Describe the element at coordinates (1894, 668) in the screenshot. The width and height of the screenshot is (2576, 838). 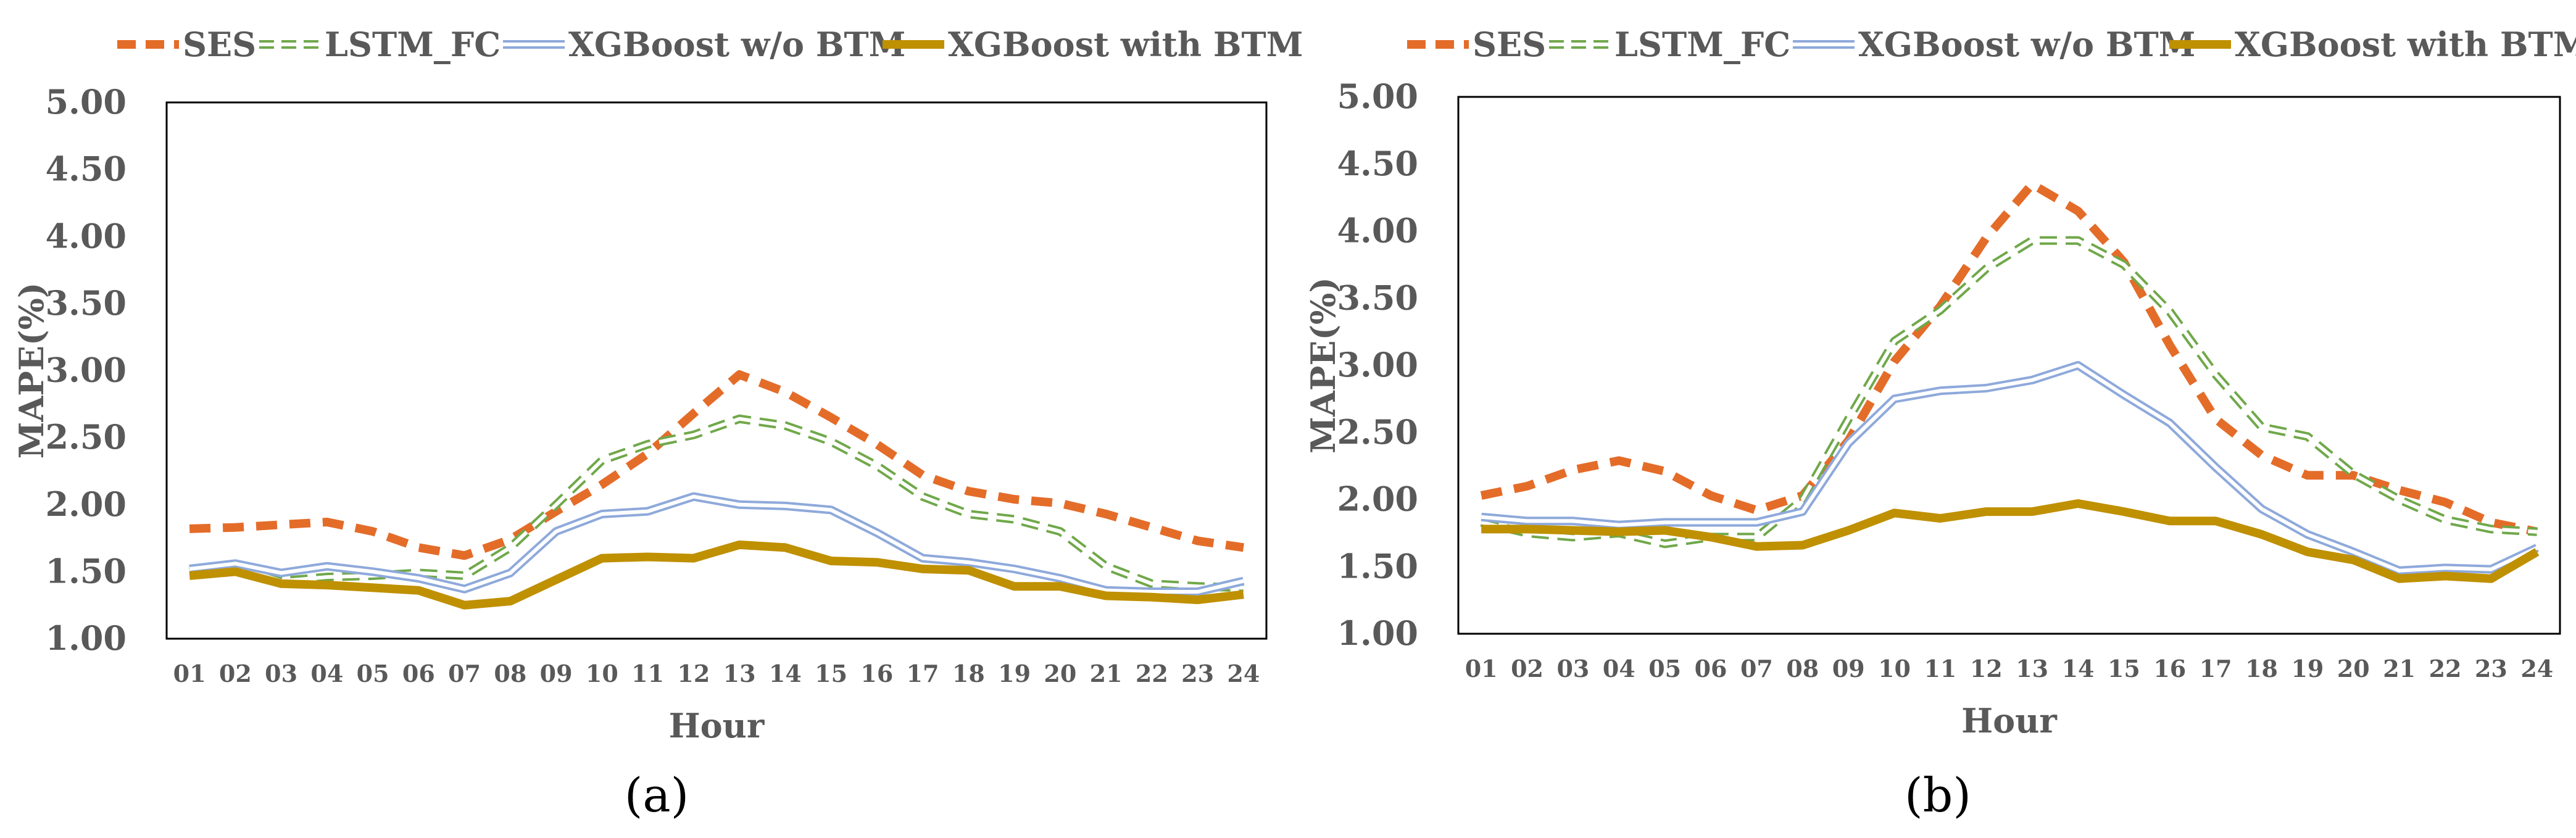
I see `x-tick-label: 10` at that location.